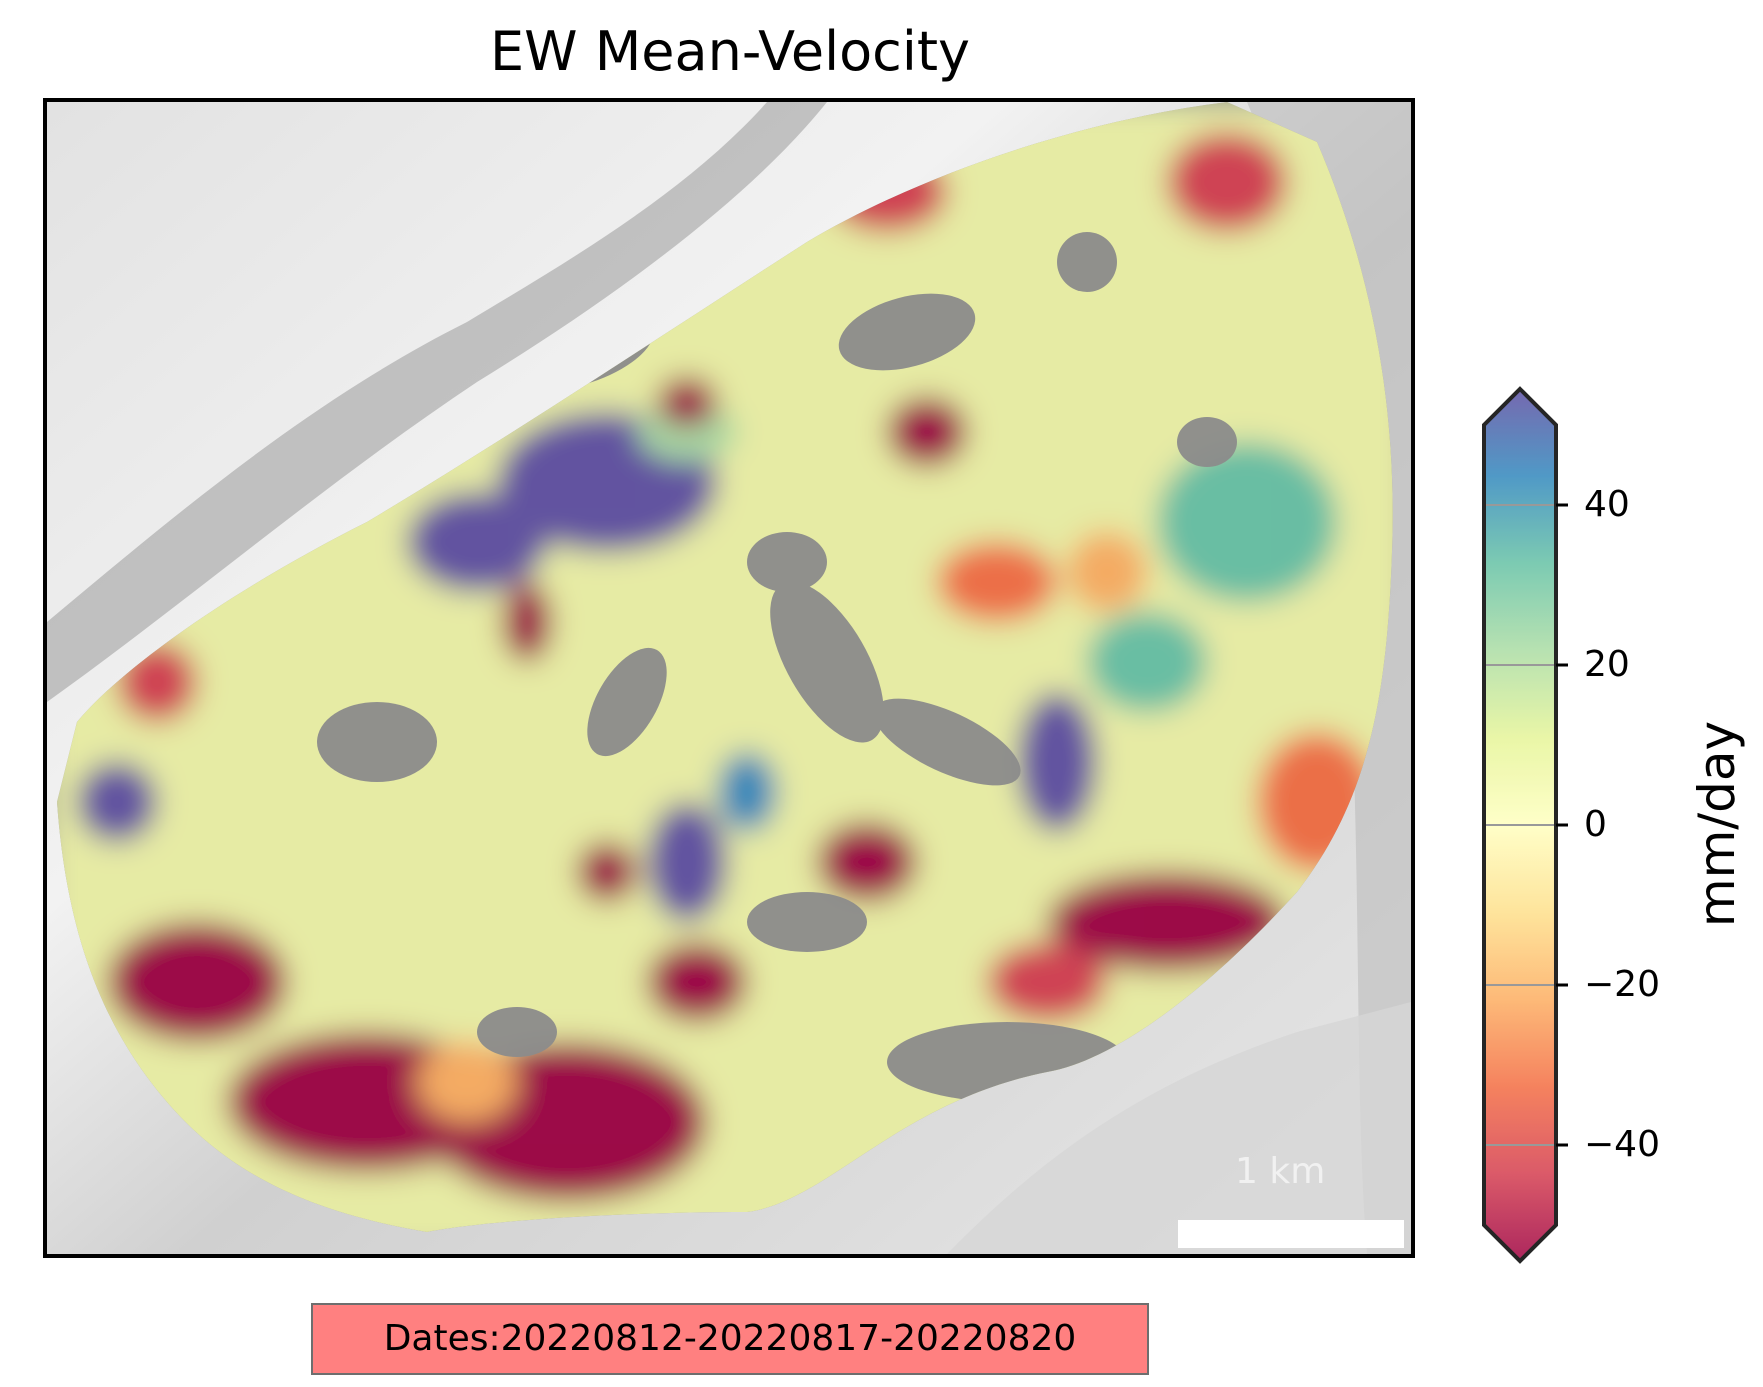 The image size is (1763, 1387). I want to click on figure-title: EW Mean-Velocity, so click(730, 51).